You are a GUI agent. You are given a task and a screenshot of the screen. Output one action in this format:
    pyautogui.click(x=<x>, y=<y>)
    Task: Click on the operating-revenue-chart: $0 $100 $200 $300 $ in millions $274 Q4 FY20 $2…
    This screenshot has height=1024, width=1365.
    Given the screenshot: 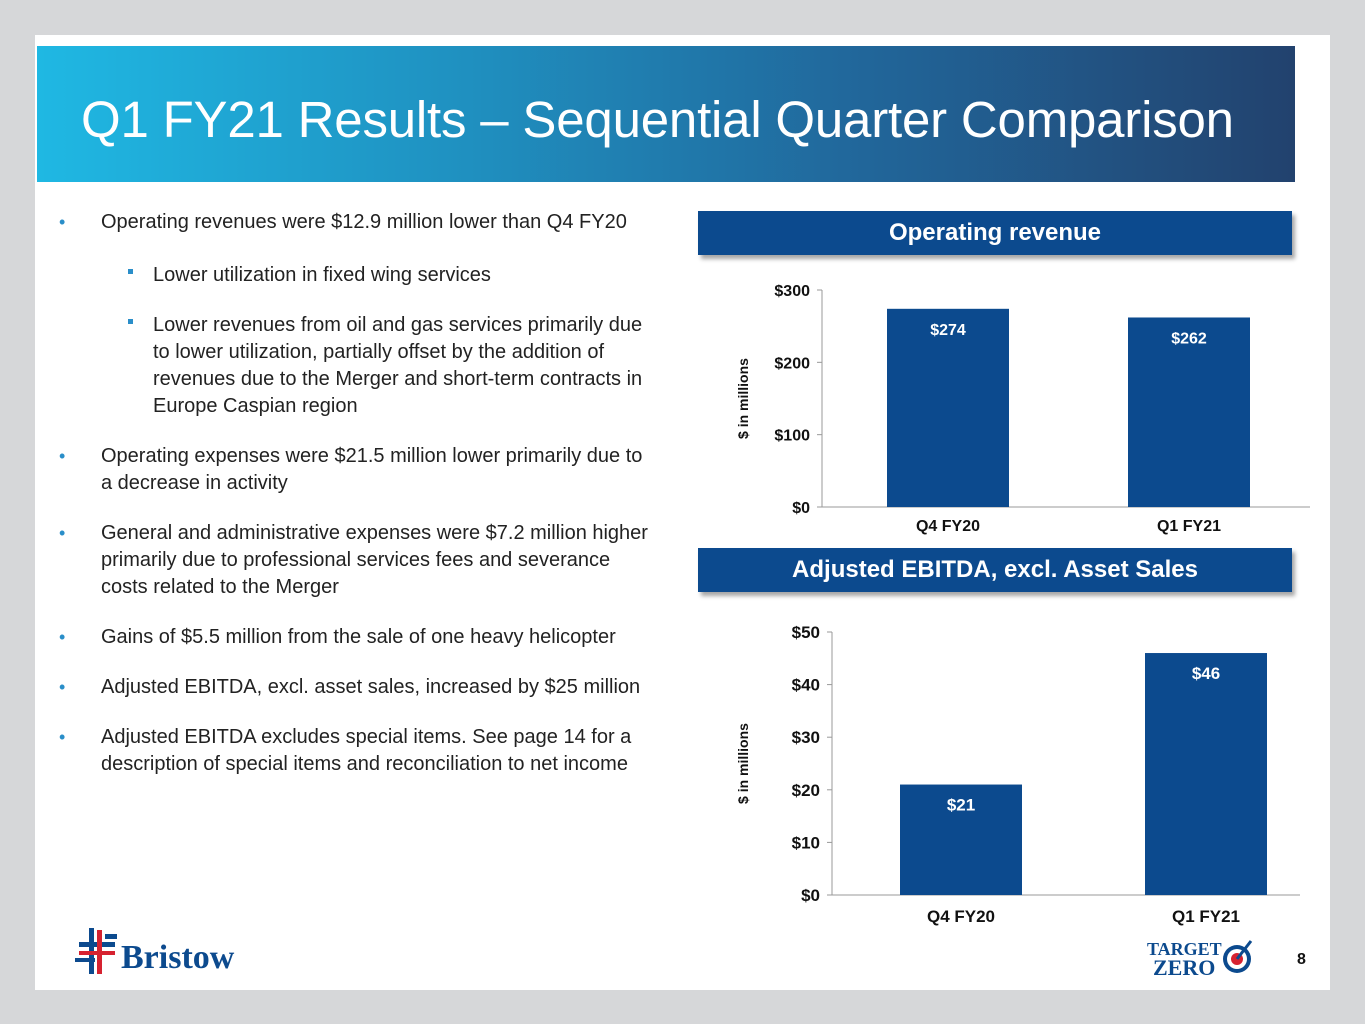 What is the action you would take?
    pyautogui.click(x=1022, y=409)
    